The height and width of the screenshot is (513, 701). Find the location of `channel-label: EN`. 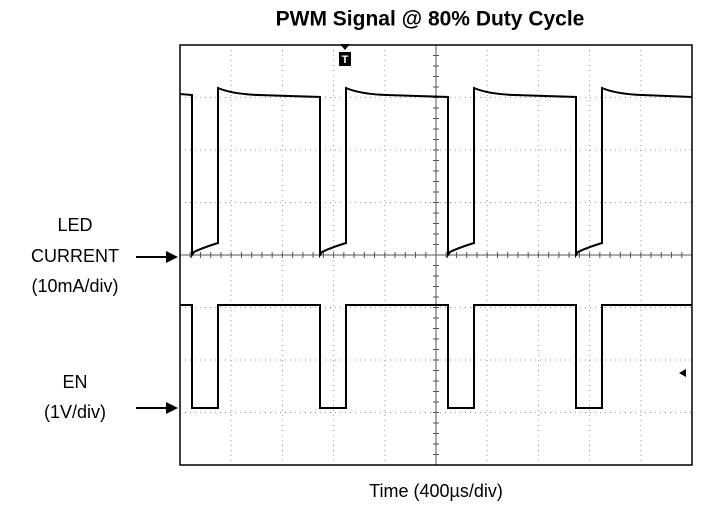

channel-label: EN is located at coordinates (74, 382).